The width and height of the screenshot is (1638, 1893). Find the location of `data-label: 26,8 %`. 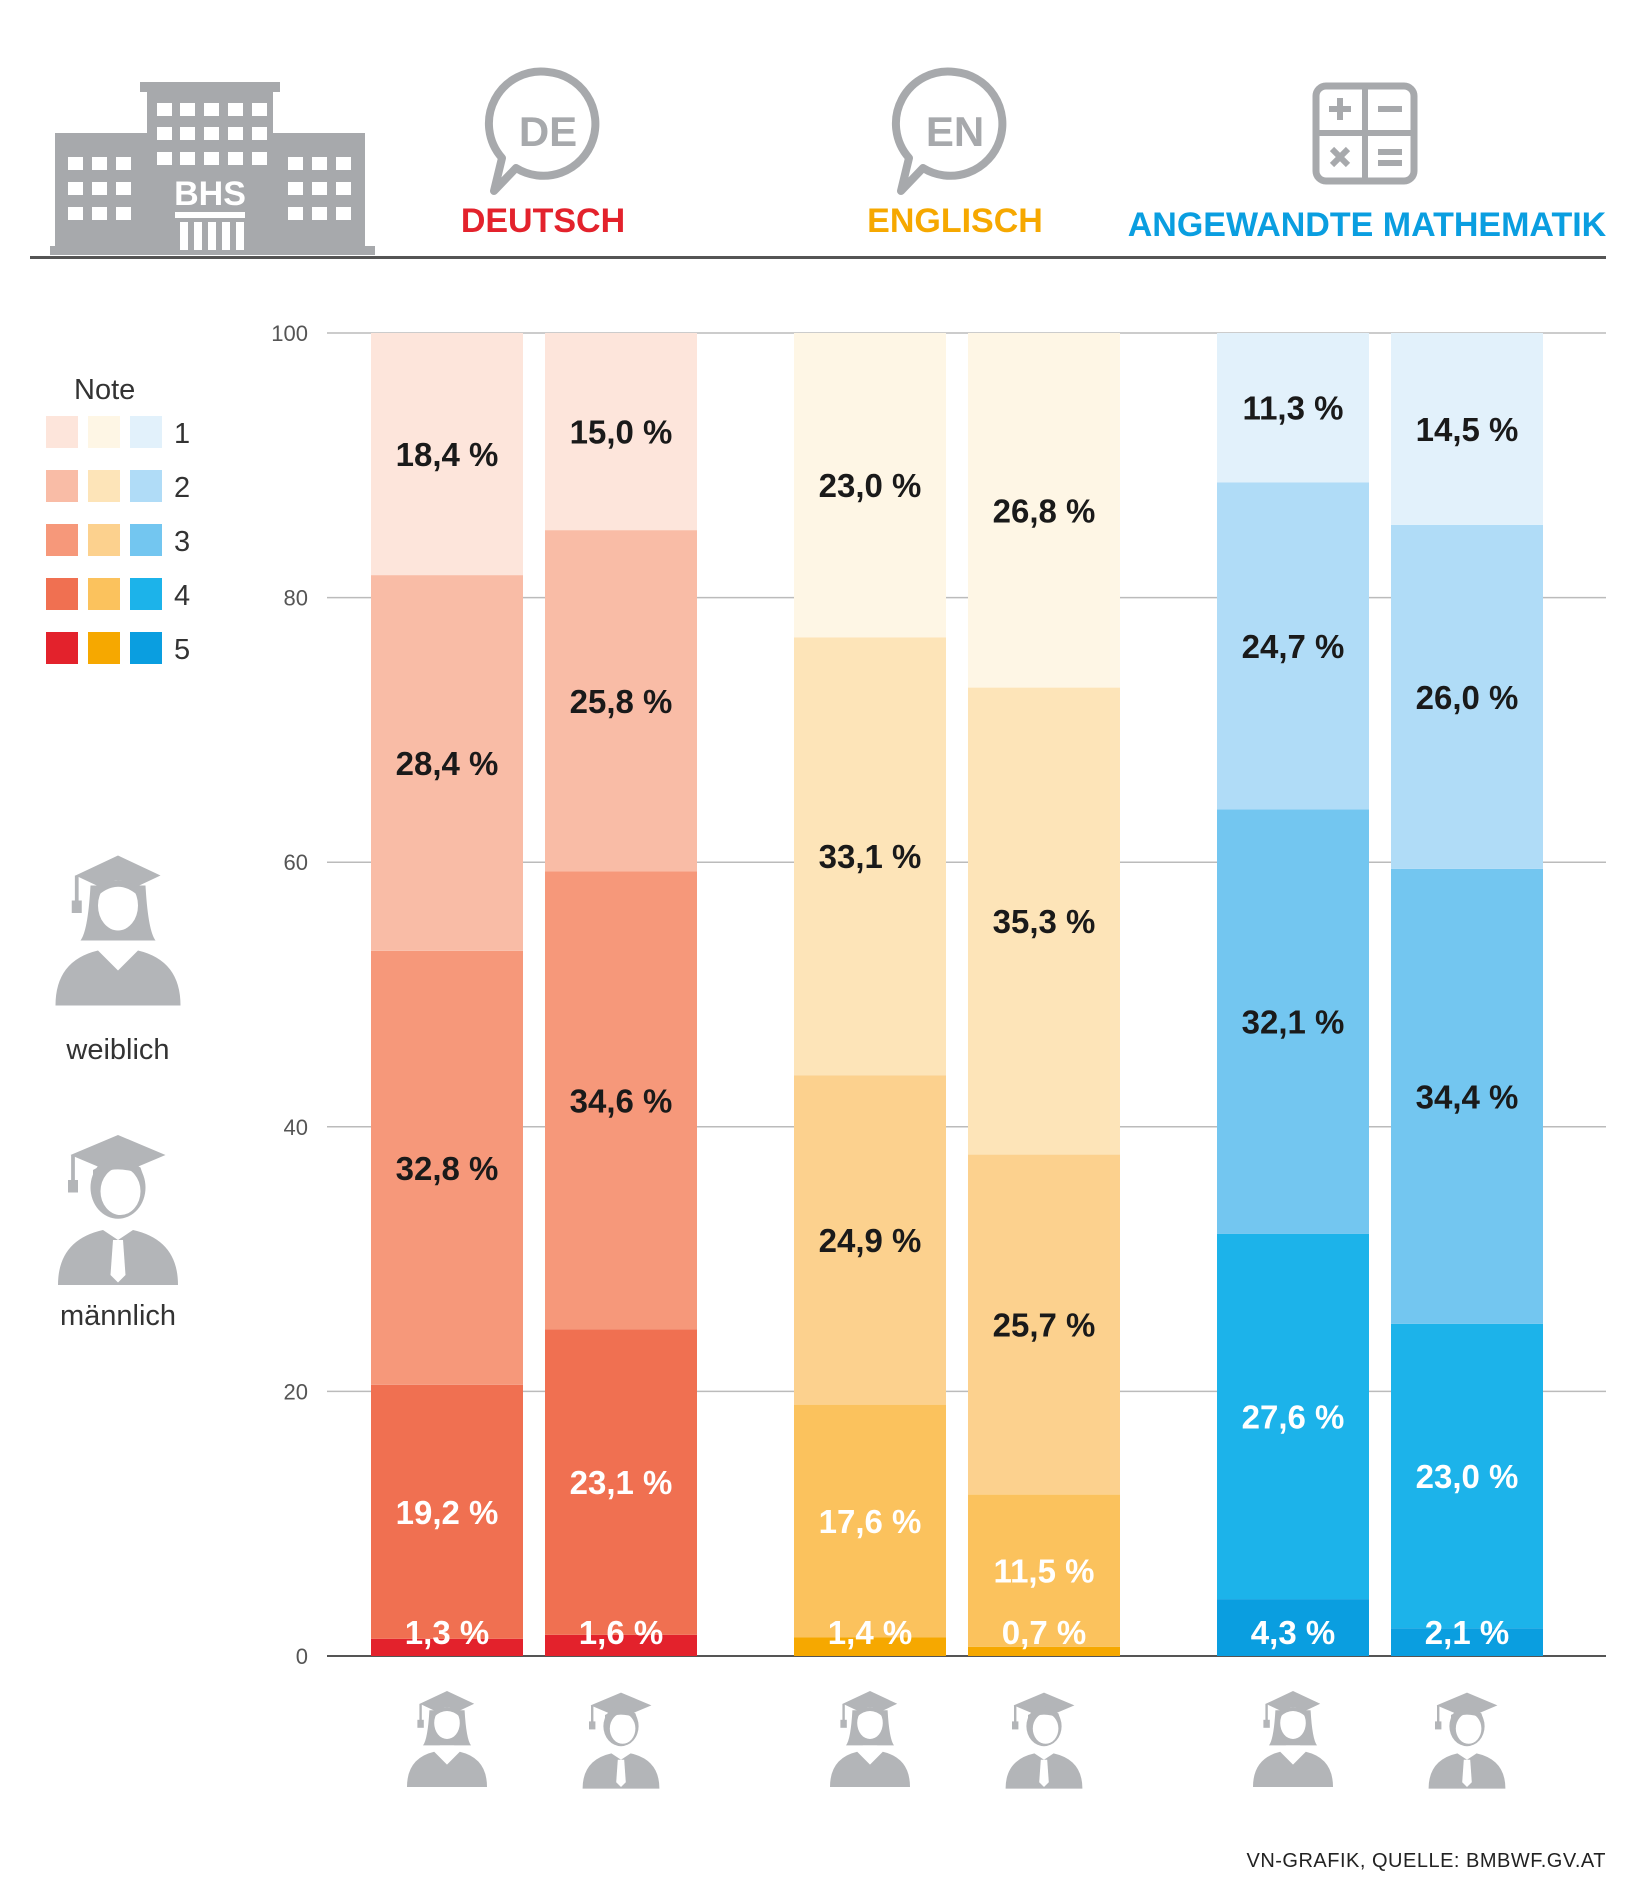

data-label: 26,8 % is located at coordinates (1044, 510).